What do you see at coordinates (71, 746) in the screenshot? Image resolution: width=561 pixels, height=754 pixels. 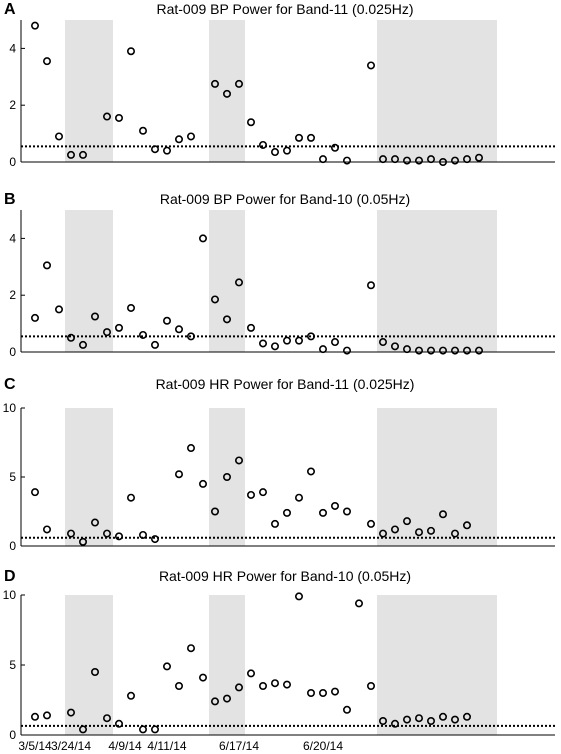 I see `date-label: 3/24/14` at bounding box center [71, 746].